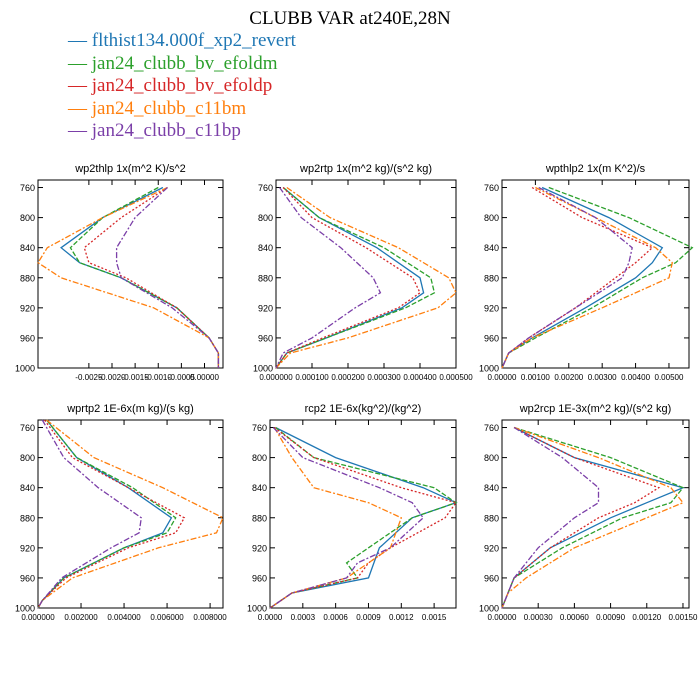  I want to click on legend-item: — flthist134.000f_xp2_revert, so click(182, 40).